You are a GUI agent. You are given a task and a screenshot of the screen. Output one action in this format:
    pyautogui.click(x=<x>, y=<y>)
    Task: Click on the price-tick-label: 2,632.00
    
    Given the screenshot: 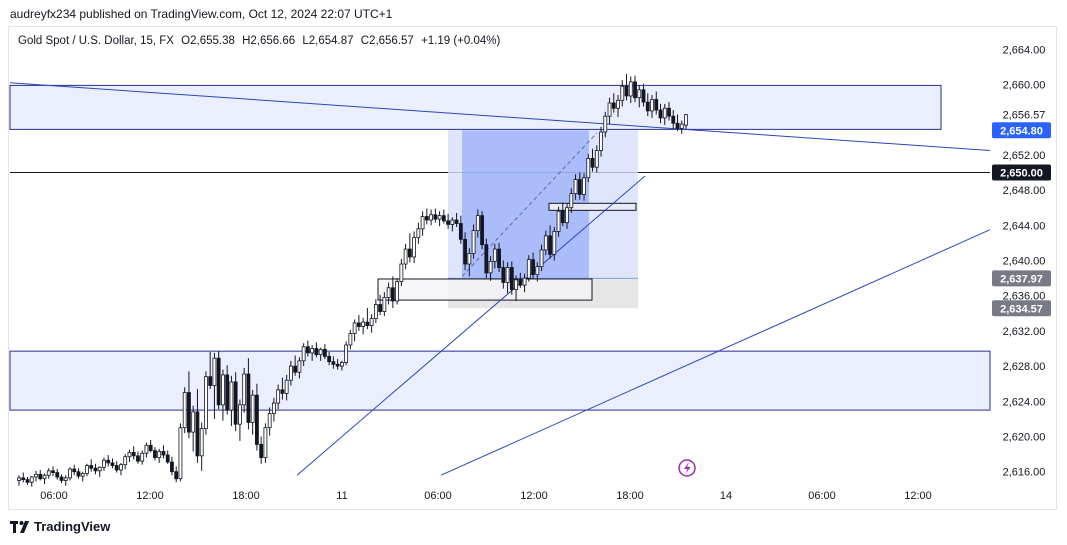 What is the action you would take?
    pyautogui.click(x=1024, y=332)
    